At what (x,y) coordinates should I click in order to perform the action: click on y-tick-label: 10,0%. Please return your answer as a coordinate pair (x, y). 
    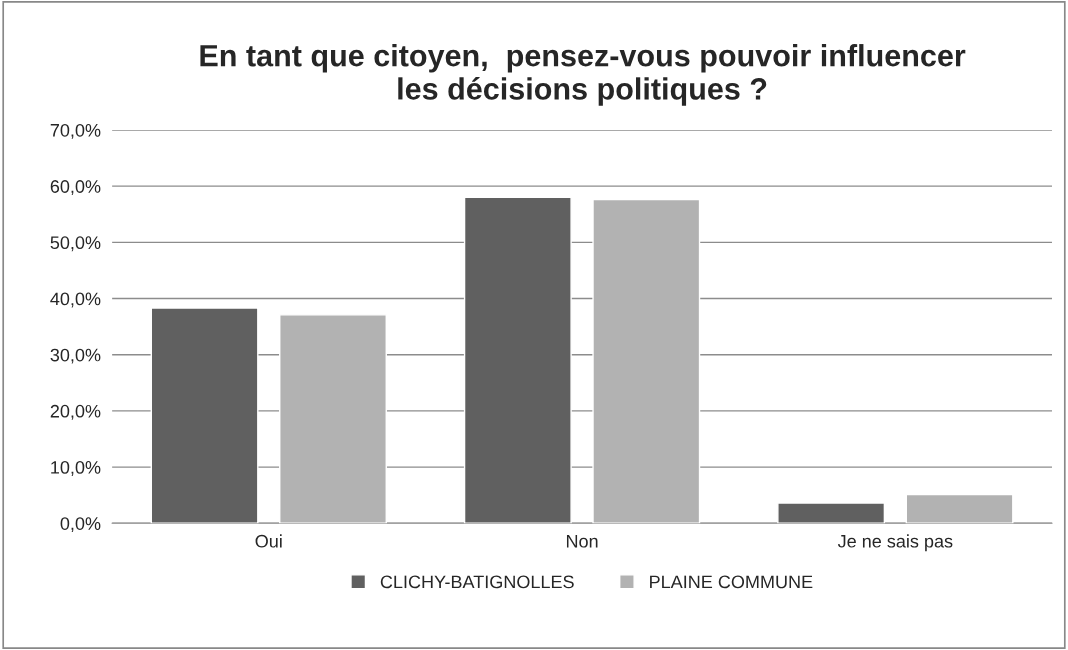
    Looking at the image, I should click on (76, 468).